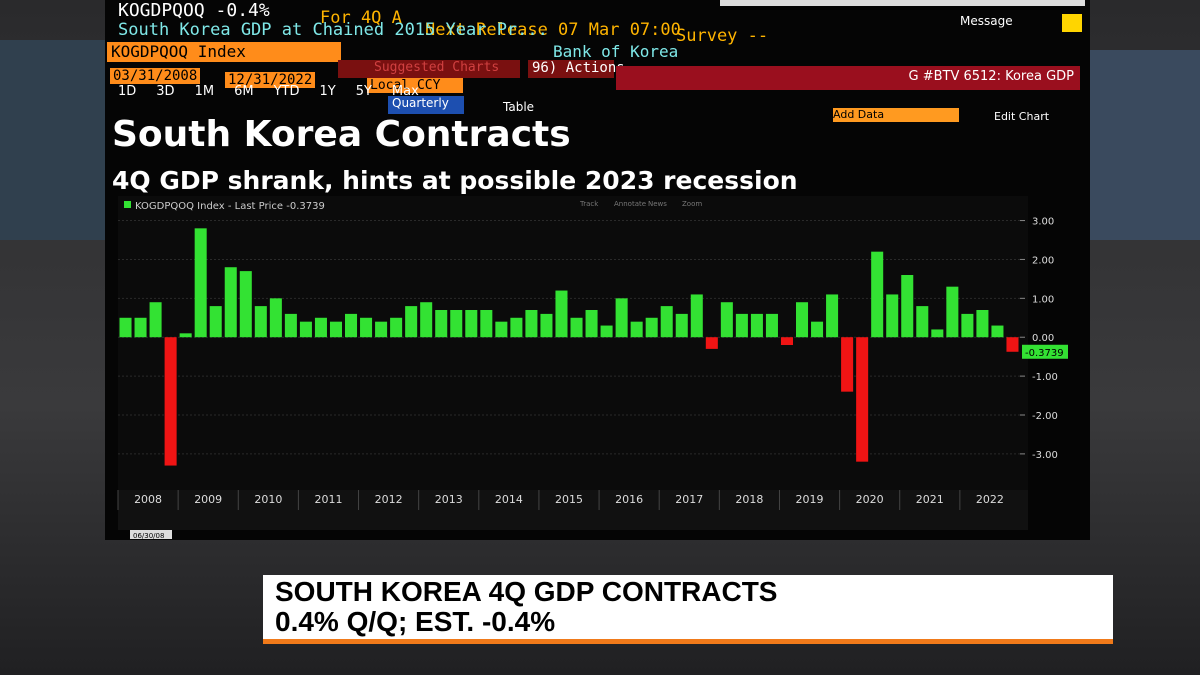  What do you see at coordinates (573, 510) in the screenshot?
I see `x-axis` at bounding box center [573, 510].